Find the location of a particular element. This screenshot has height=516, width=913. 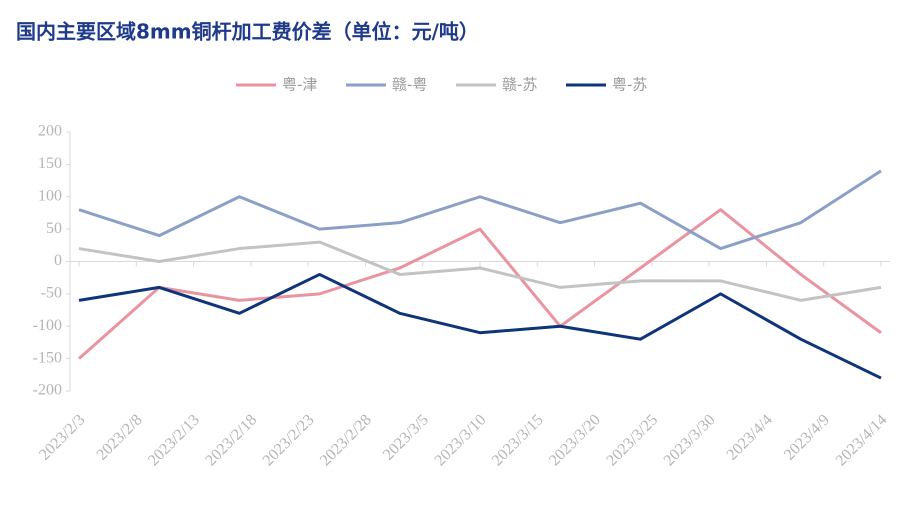

legend-label: 粤-津 is located at coordinates (299, 85).